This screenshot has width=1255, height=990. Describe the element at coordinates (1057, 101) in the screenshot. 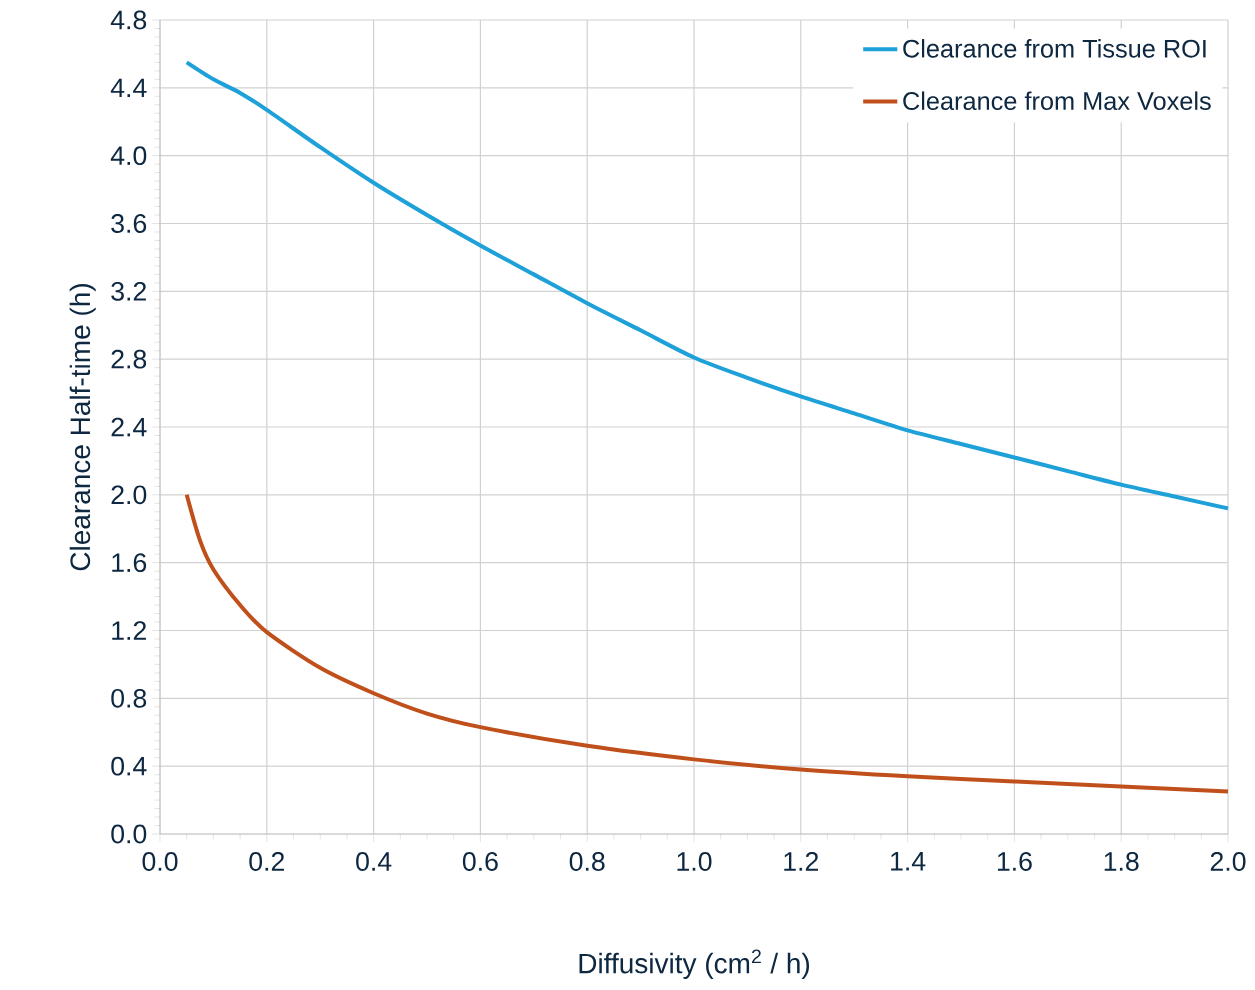

I see `legend-label: Clearance from Max Voxels` at that location.